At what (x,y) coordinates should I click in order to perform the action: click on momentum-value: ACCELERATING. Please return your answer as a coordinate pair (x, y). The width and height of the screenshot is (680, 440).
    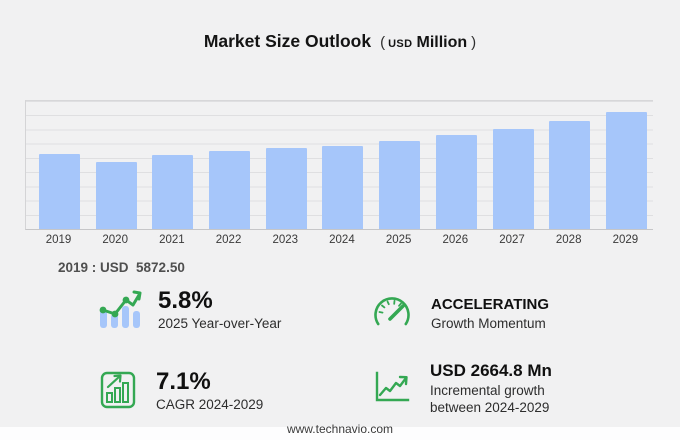
    Looking at the image, I should click on (490, 305).